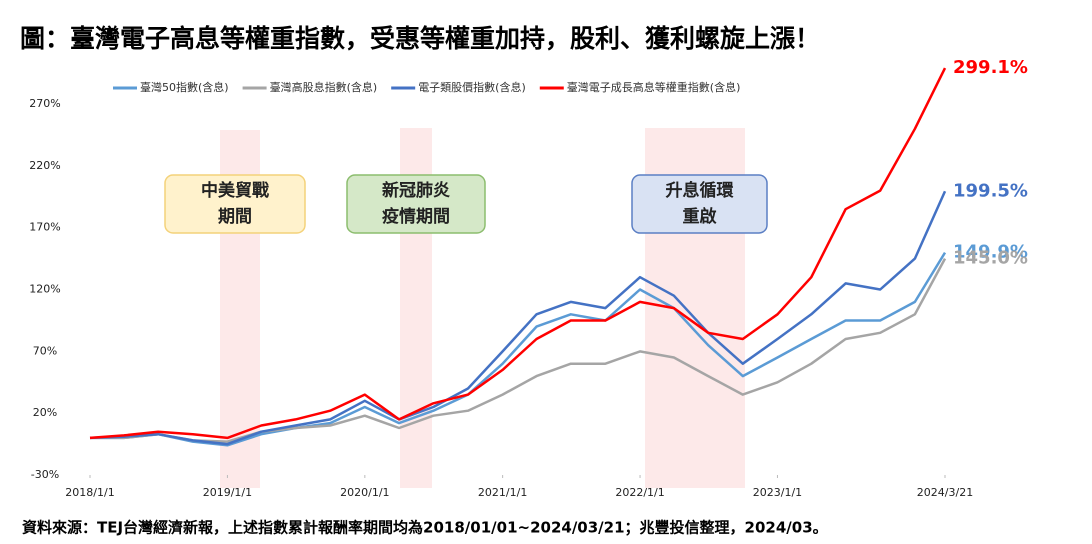  I want to click on value-label: 299.1%, so click(990, 67).